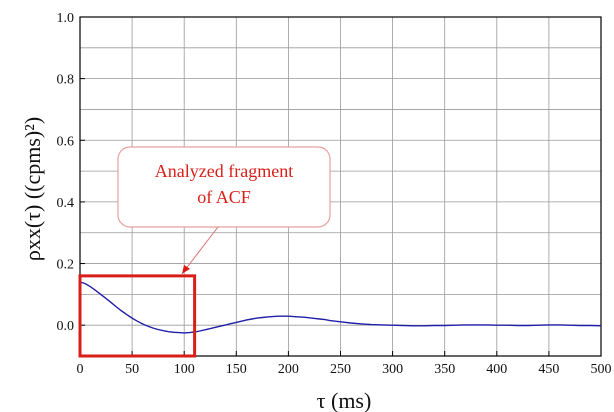 The height and width of the screenshot is (412, 614). I want to click on callout-text: of ACF, so click(224, 197).